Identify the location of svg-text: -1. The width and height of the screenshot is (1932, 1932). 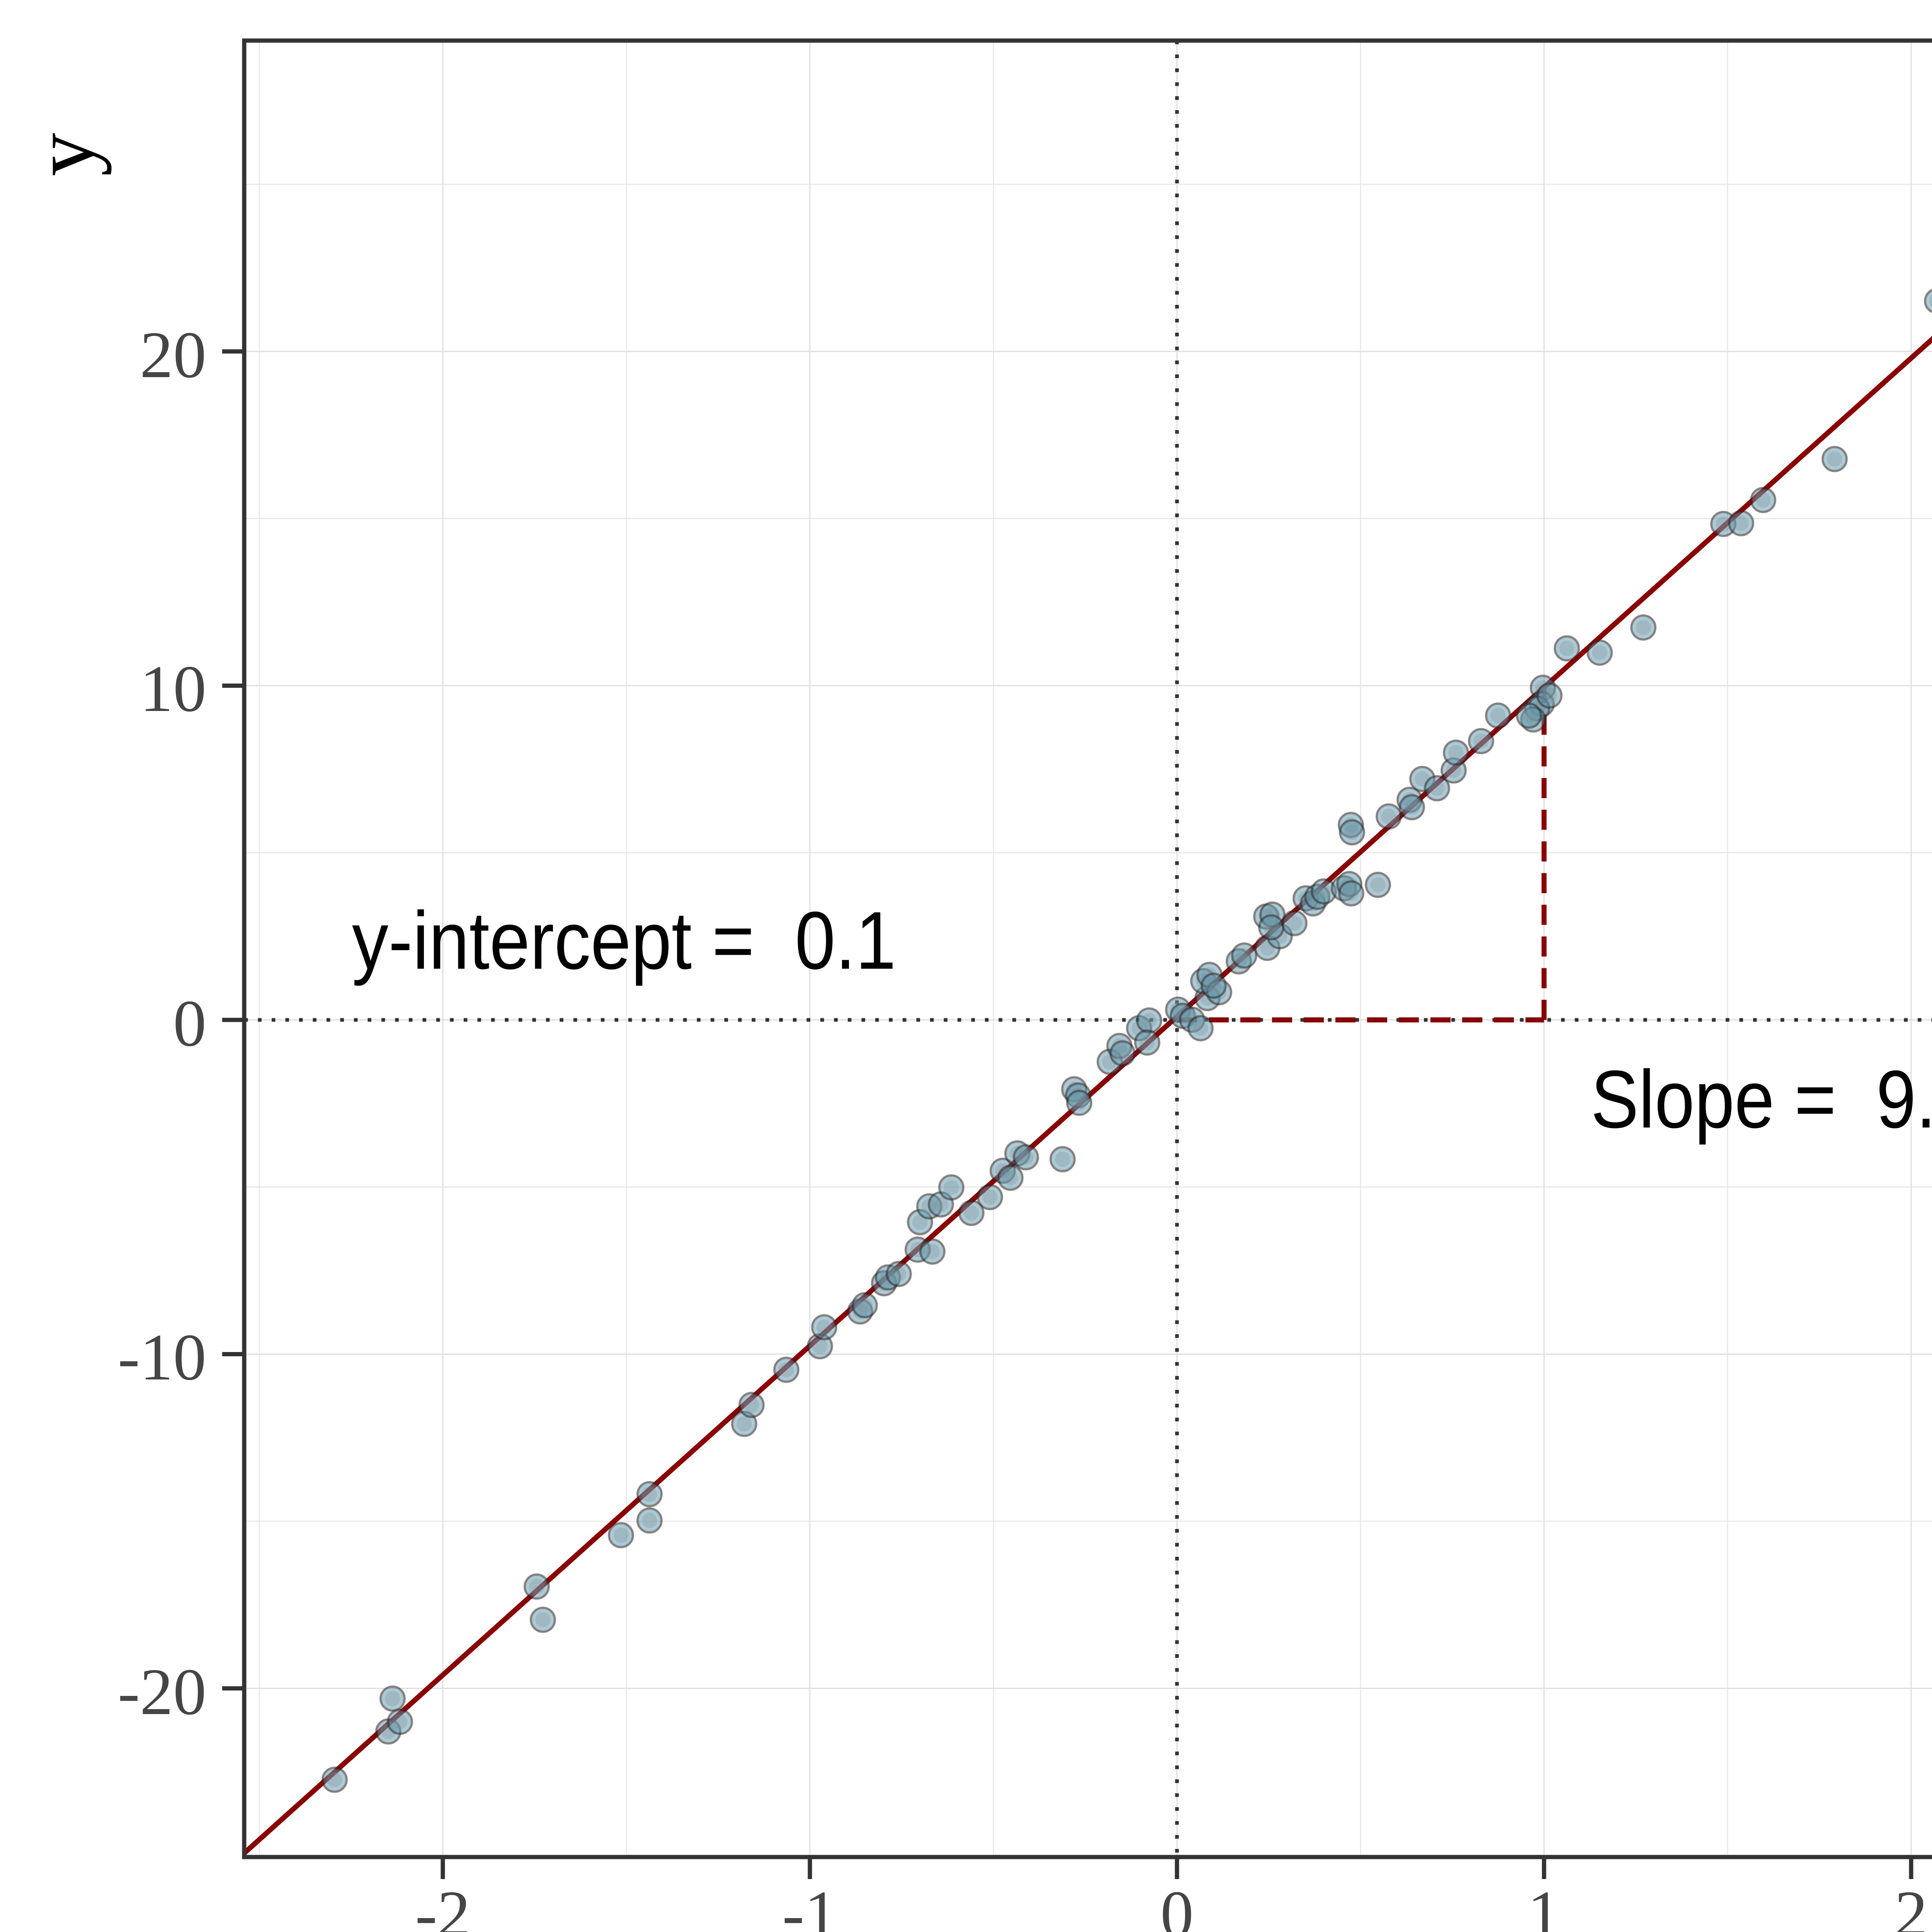
(809, 1905).